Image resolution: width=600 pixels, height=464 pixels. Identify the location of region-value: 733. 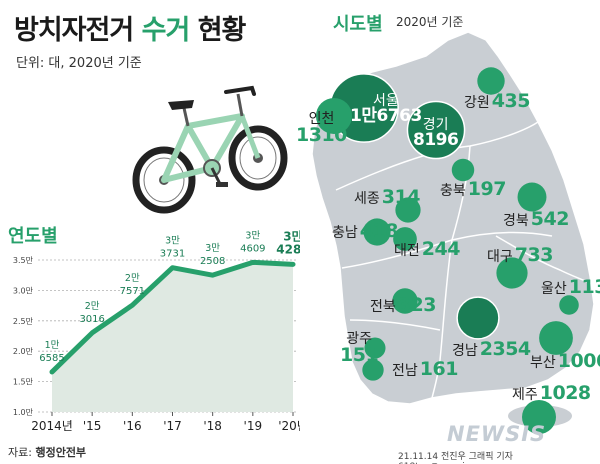
(534, 255).